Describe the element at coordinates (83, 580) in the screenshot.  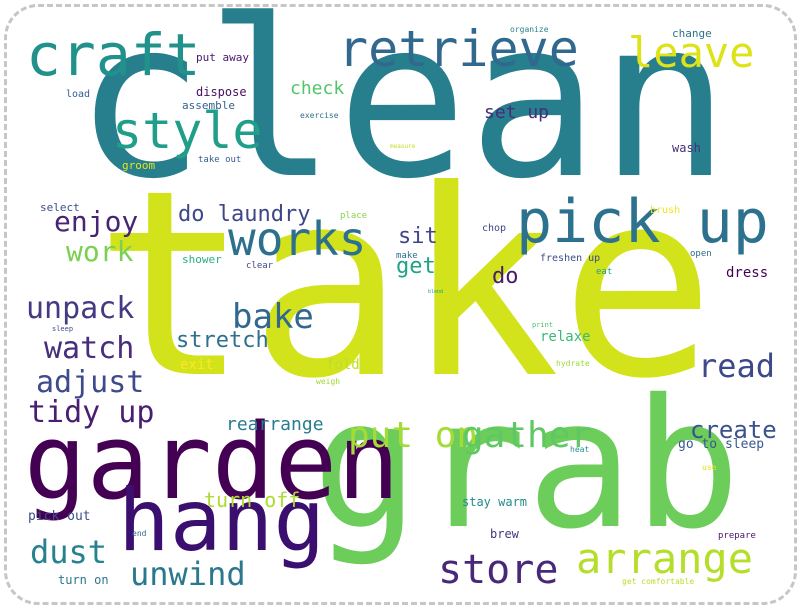
I see `word-turn-on: turn on` at that location.